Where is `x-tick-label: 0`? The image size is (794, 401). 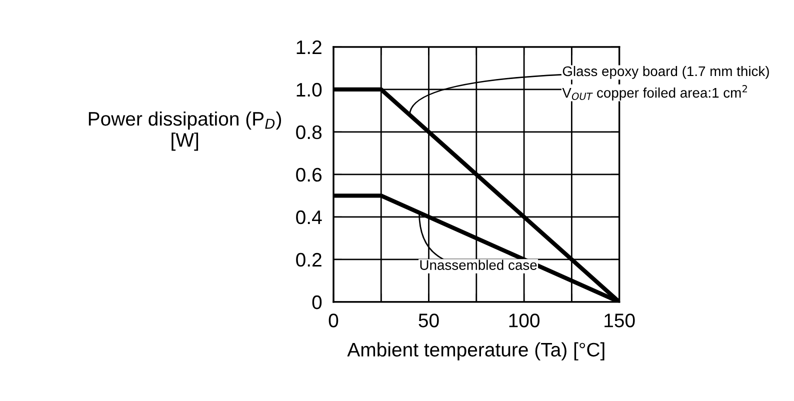
x-tick-label: 0 is located at coordinates (333, 321).